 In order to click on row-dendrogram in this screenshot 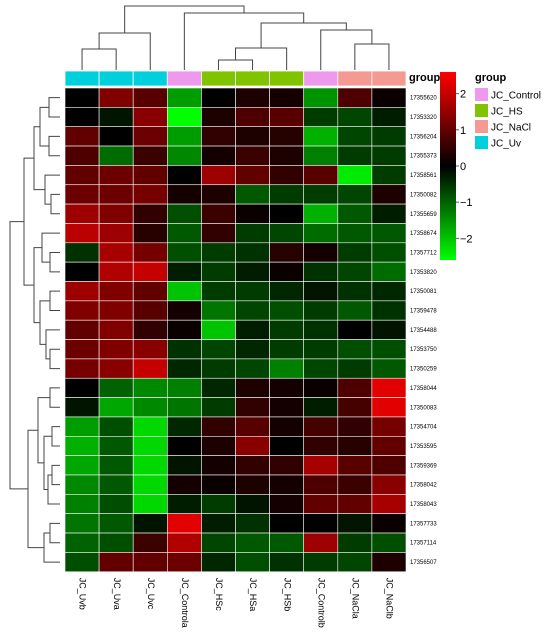, I will do `click(34, 330)`.